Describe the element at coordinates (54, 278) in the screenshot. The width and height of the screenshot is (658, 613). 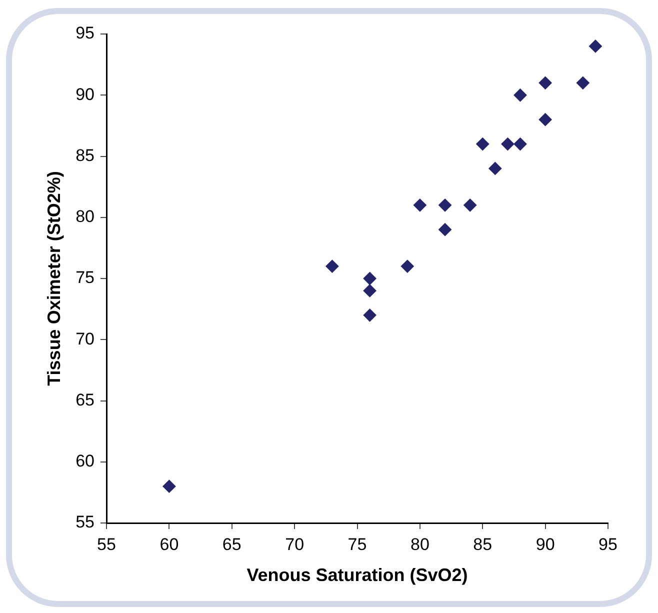
I see `y-axis-title: Tissue Oximeter (StO2%)` at that location.